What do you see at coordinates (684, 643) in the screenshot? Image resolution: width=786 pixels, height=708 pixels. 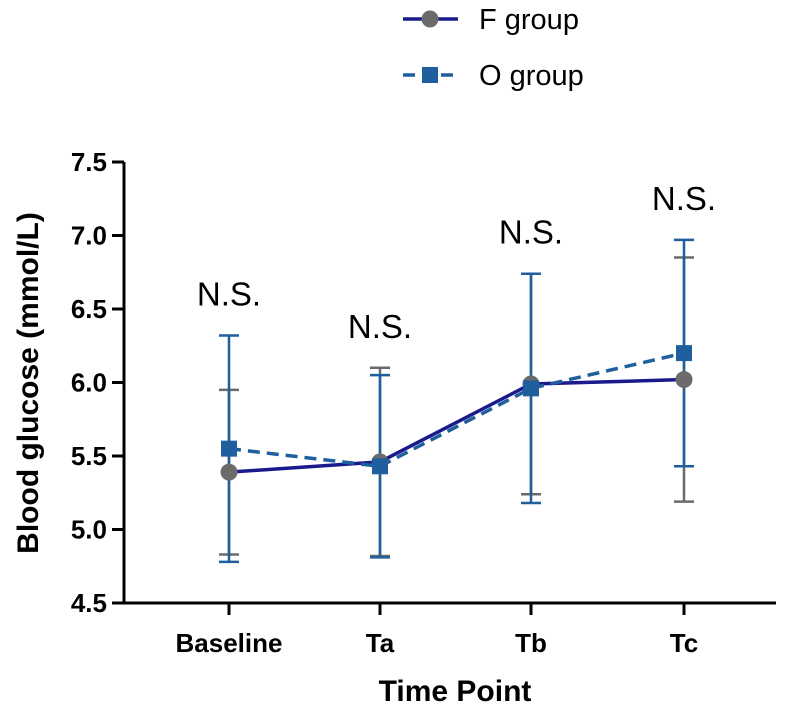 I see `x-tick-label: Tc` at bounding box center [684, 643].